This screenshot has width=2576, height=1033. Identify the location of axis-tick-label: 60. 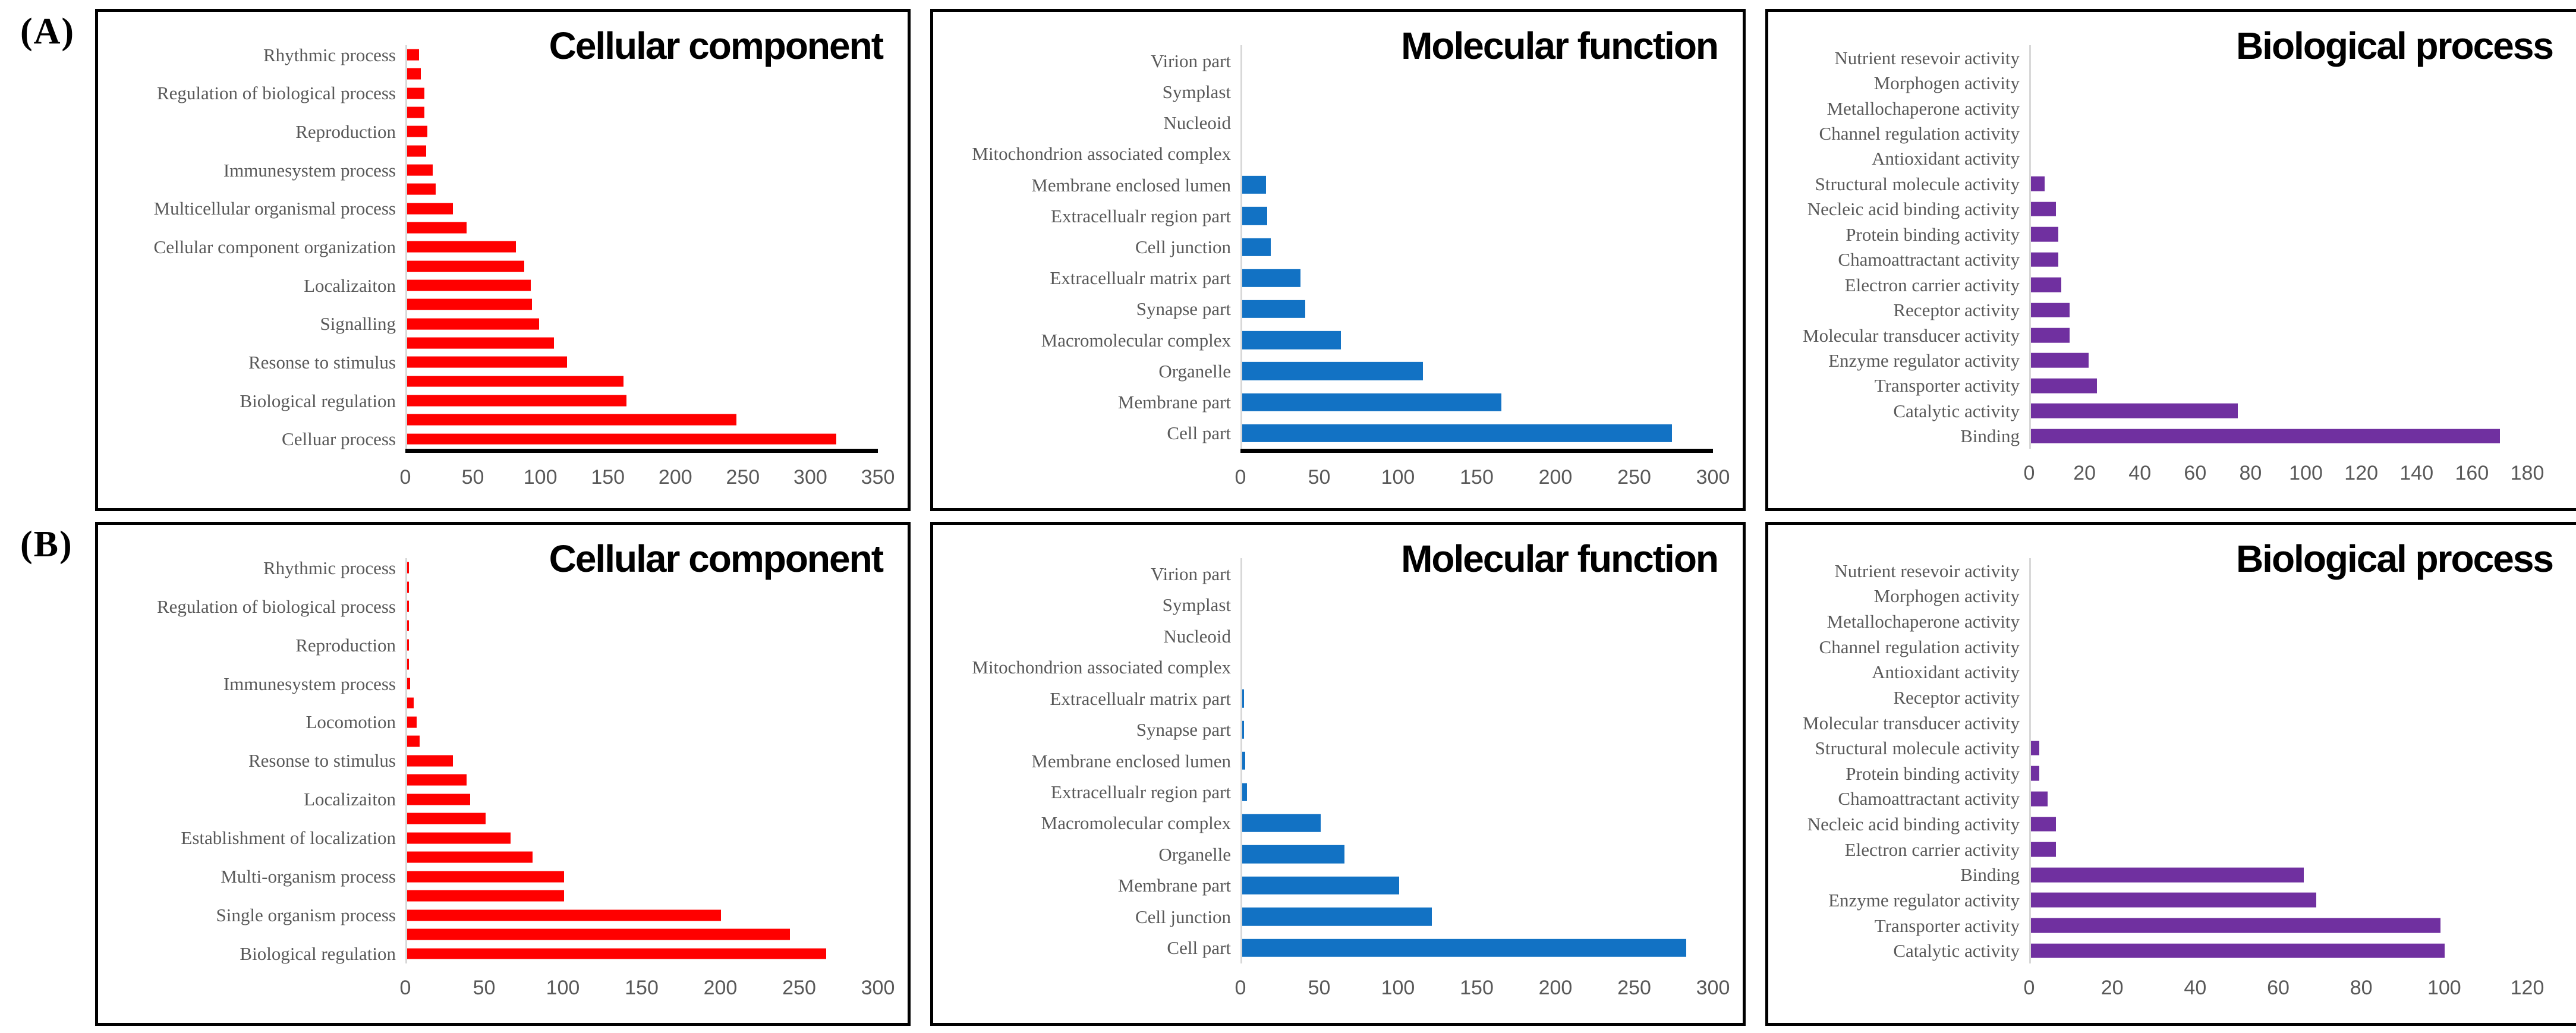
(2195, 473).